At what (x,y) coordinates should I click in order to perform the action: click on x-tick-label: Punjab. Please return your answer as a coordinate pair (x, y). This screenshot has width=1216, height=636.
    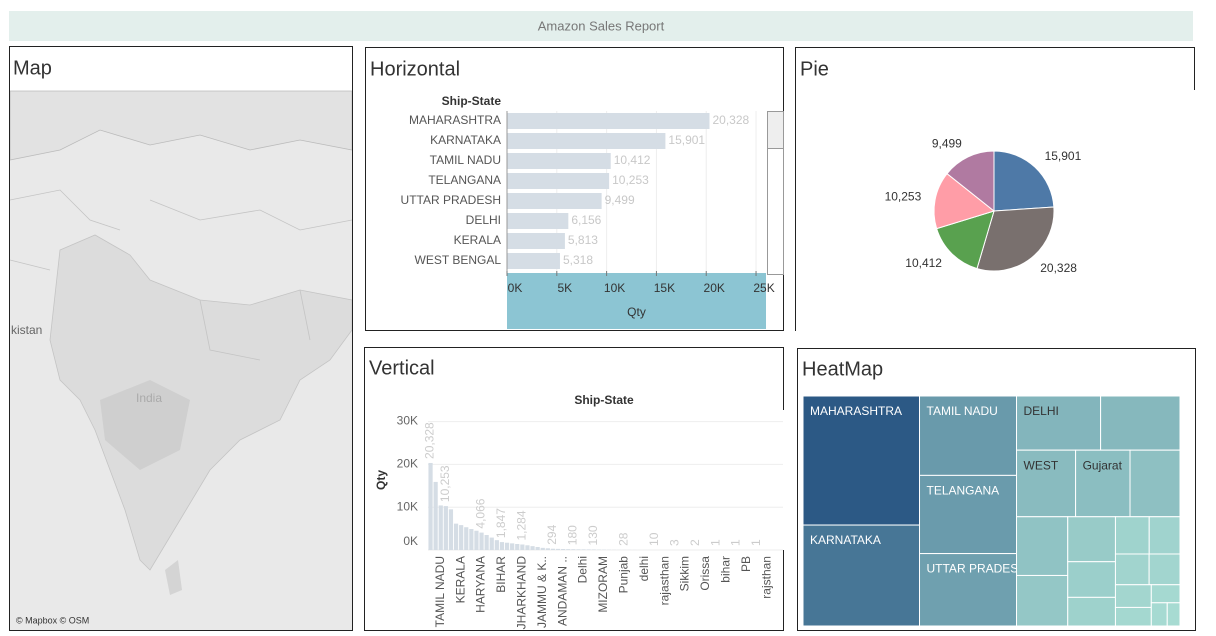
    Looking at the image, I should click on (624, 575).